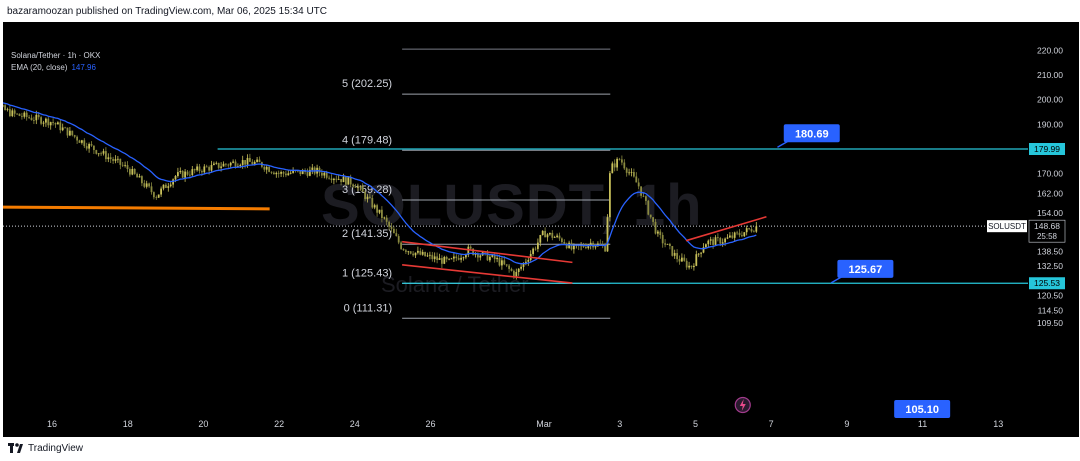  Describe the element at coordinates (367, 273) in the screenshot. I see `fib-level-label: 1 (125.43)` at that location.